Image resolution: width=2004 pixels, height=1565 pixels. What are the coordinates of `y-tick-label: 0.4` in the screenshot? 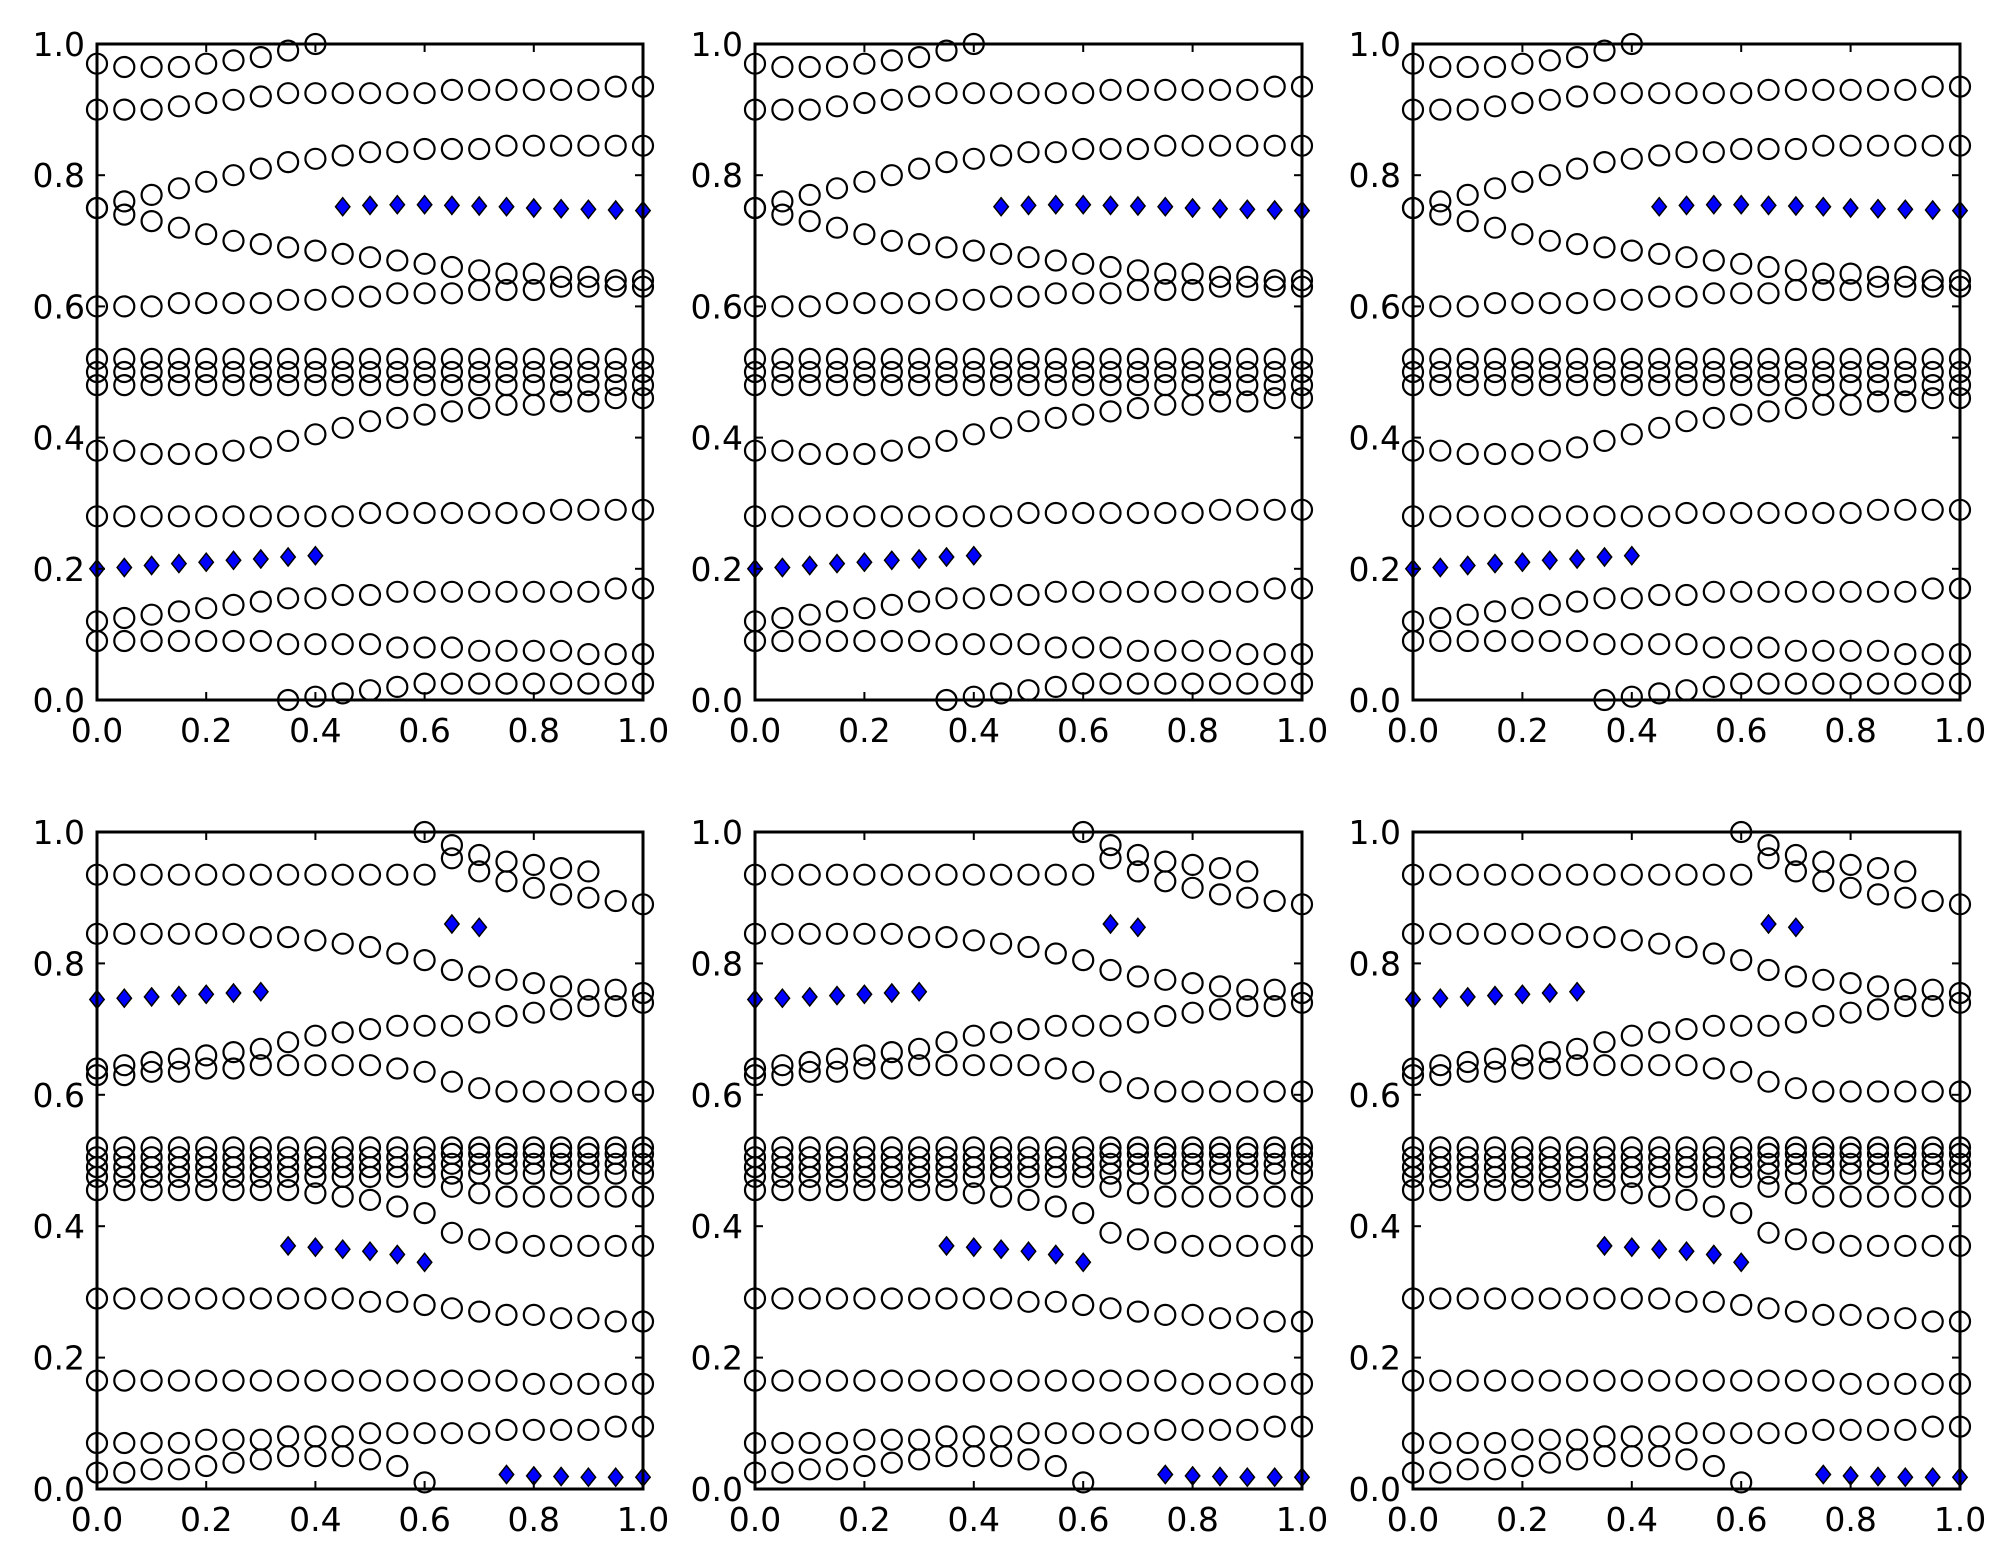 It's located at (1375, 438).